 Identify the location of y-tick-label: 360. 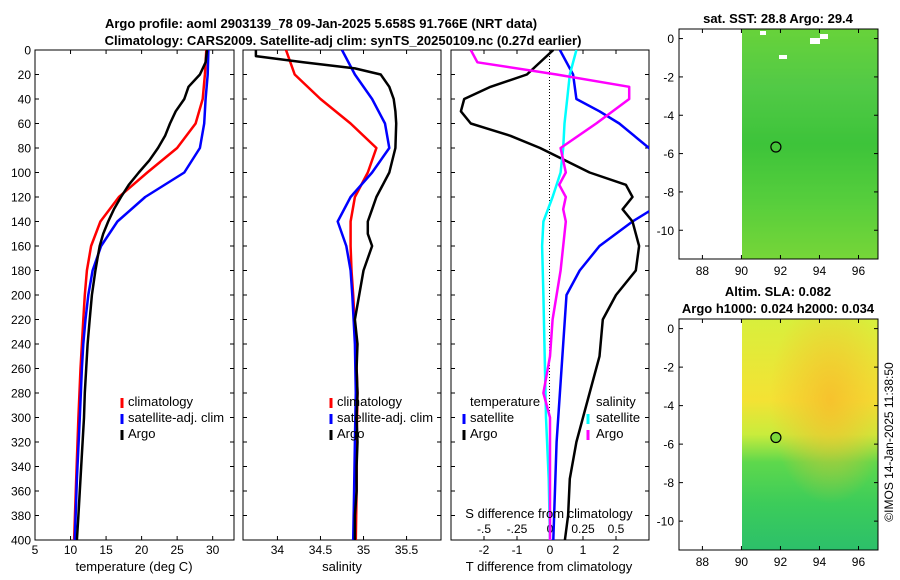
(21, 492).